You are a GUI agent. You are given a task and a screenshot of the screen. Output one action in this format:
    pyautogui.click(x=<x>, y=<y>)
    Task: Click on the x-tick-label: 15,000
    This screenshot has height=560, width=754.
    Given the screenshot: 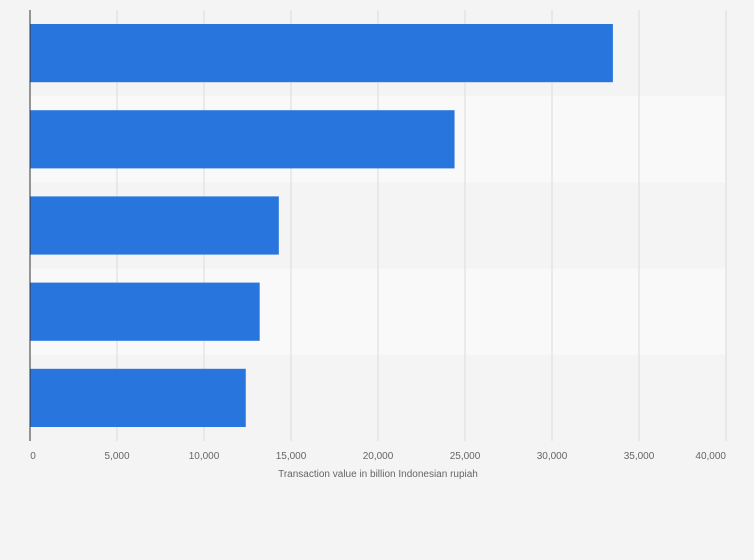 What is the action you would take?
    pyautogui.click(x=291, y=456)
    